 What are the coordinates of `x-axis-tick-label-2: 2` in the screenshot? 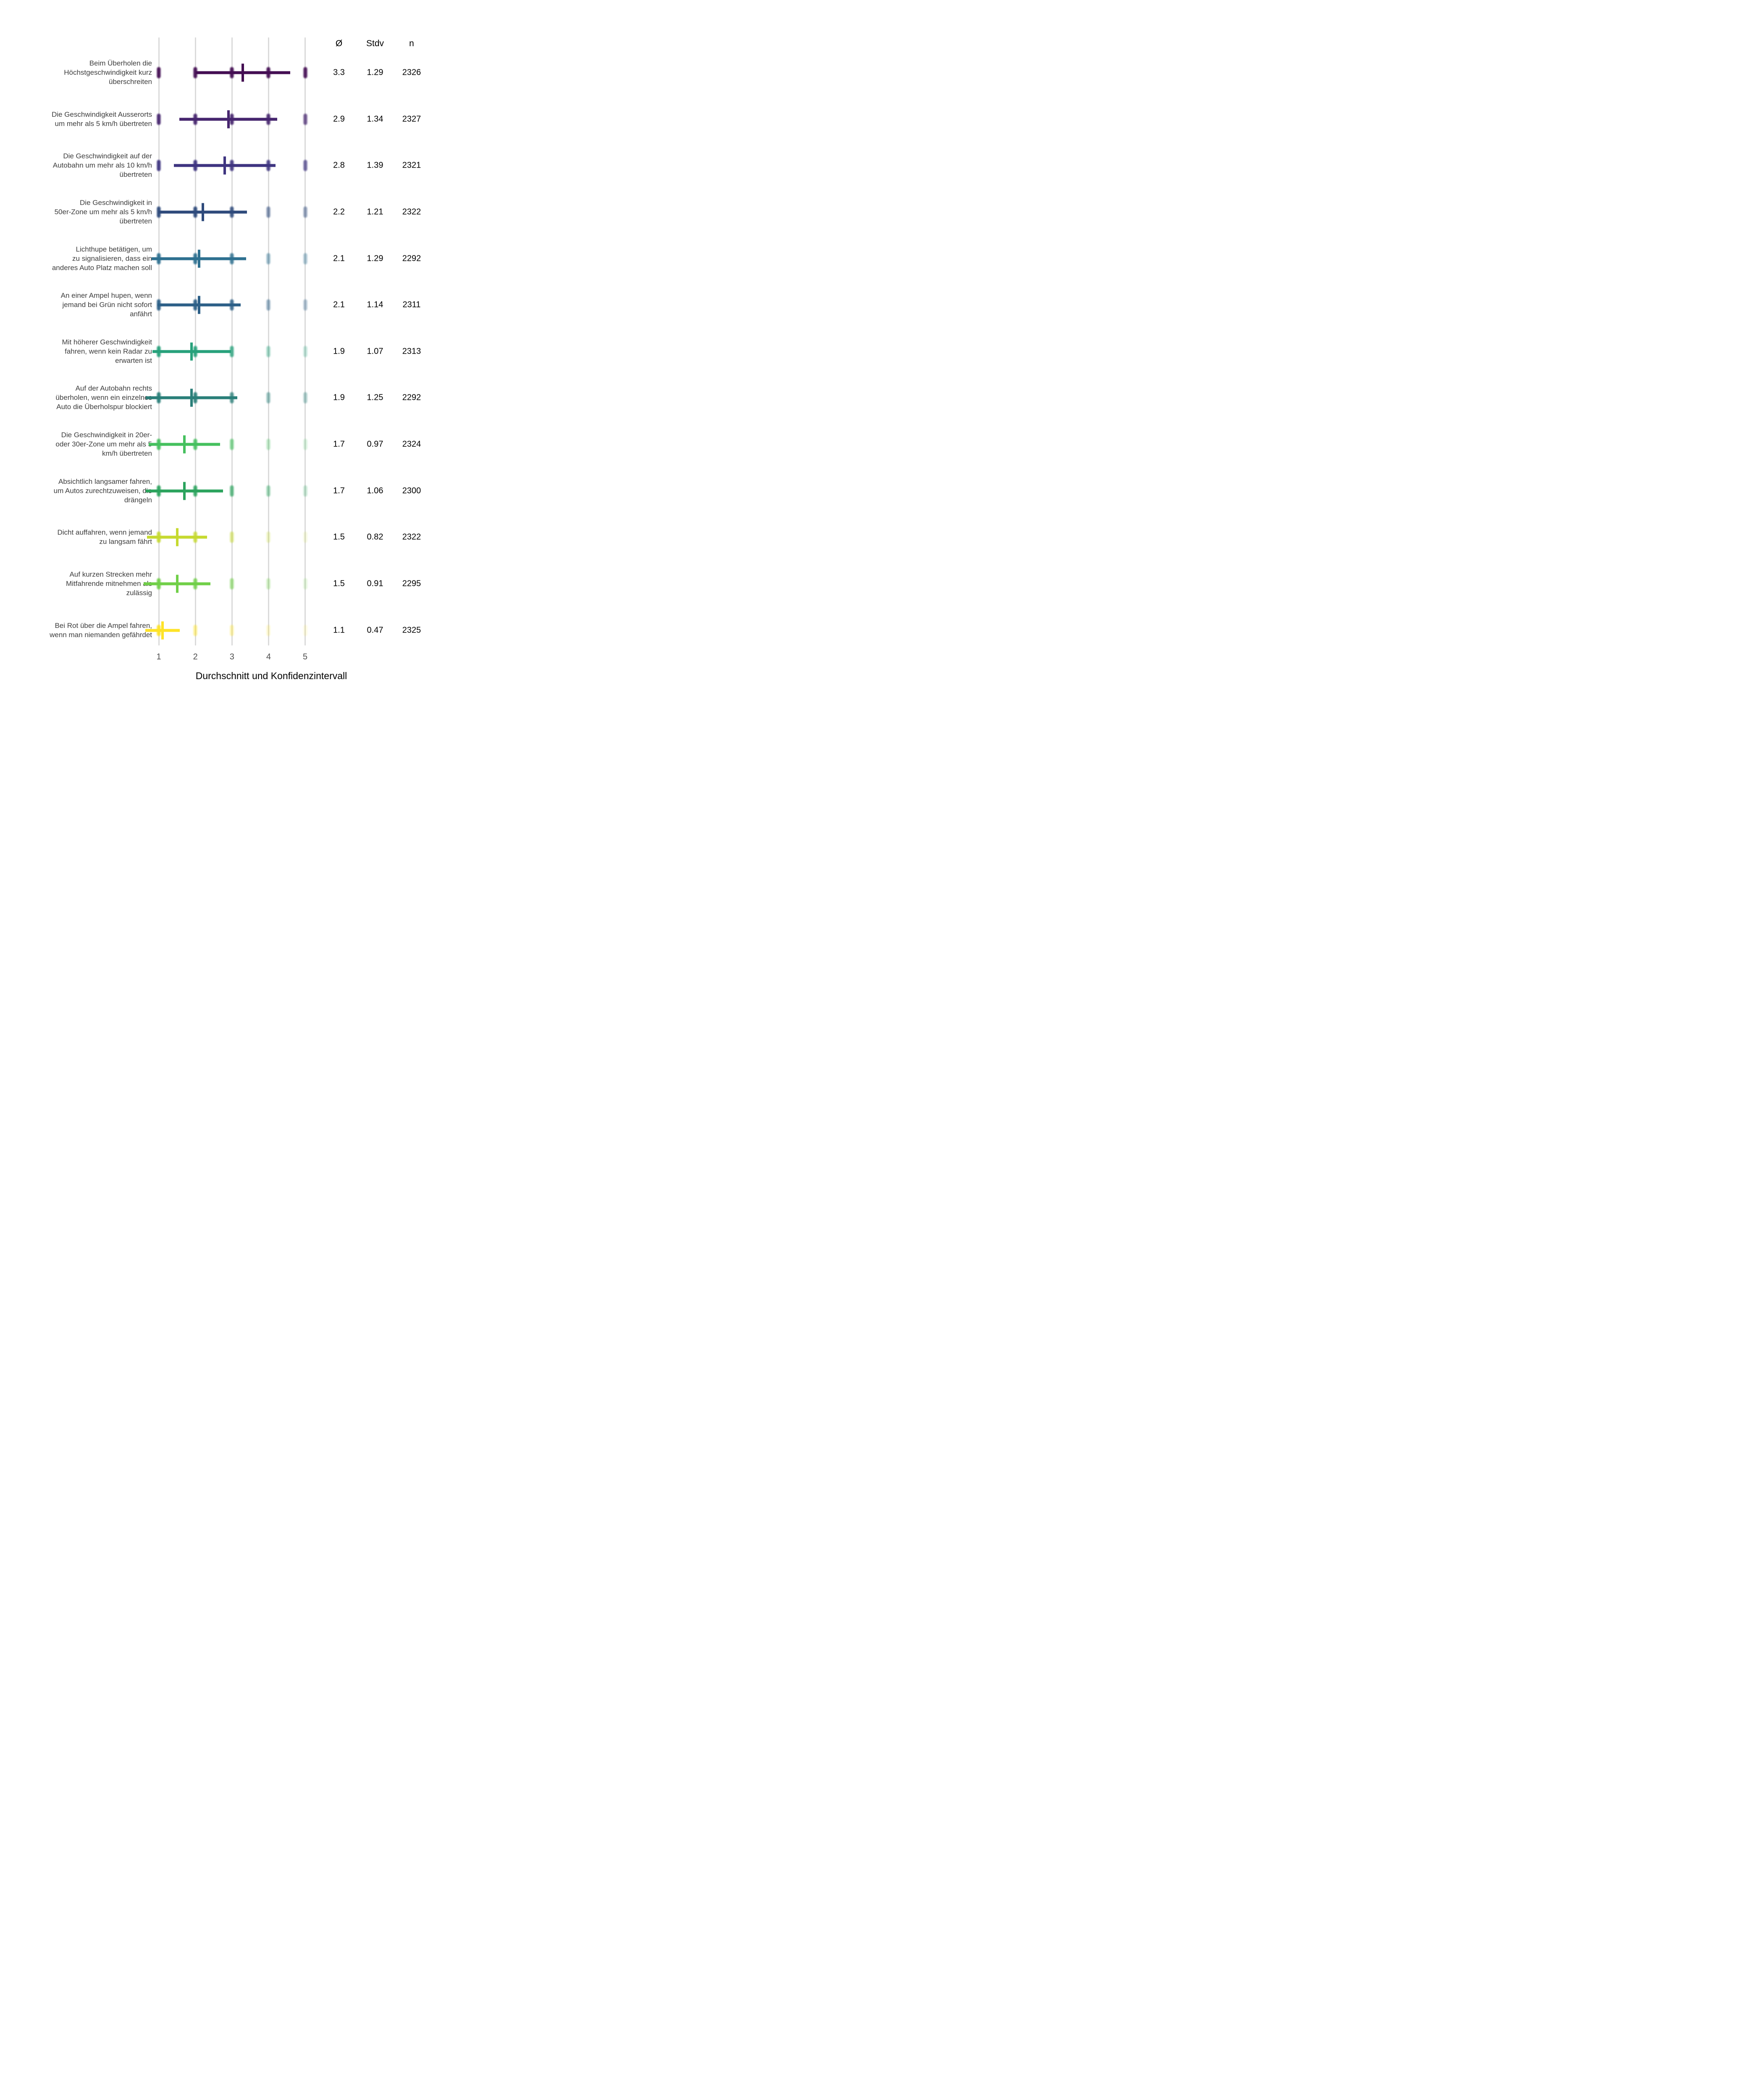 It's located at (195, 657).